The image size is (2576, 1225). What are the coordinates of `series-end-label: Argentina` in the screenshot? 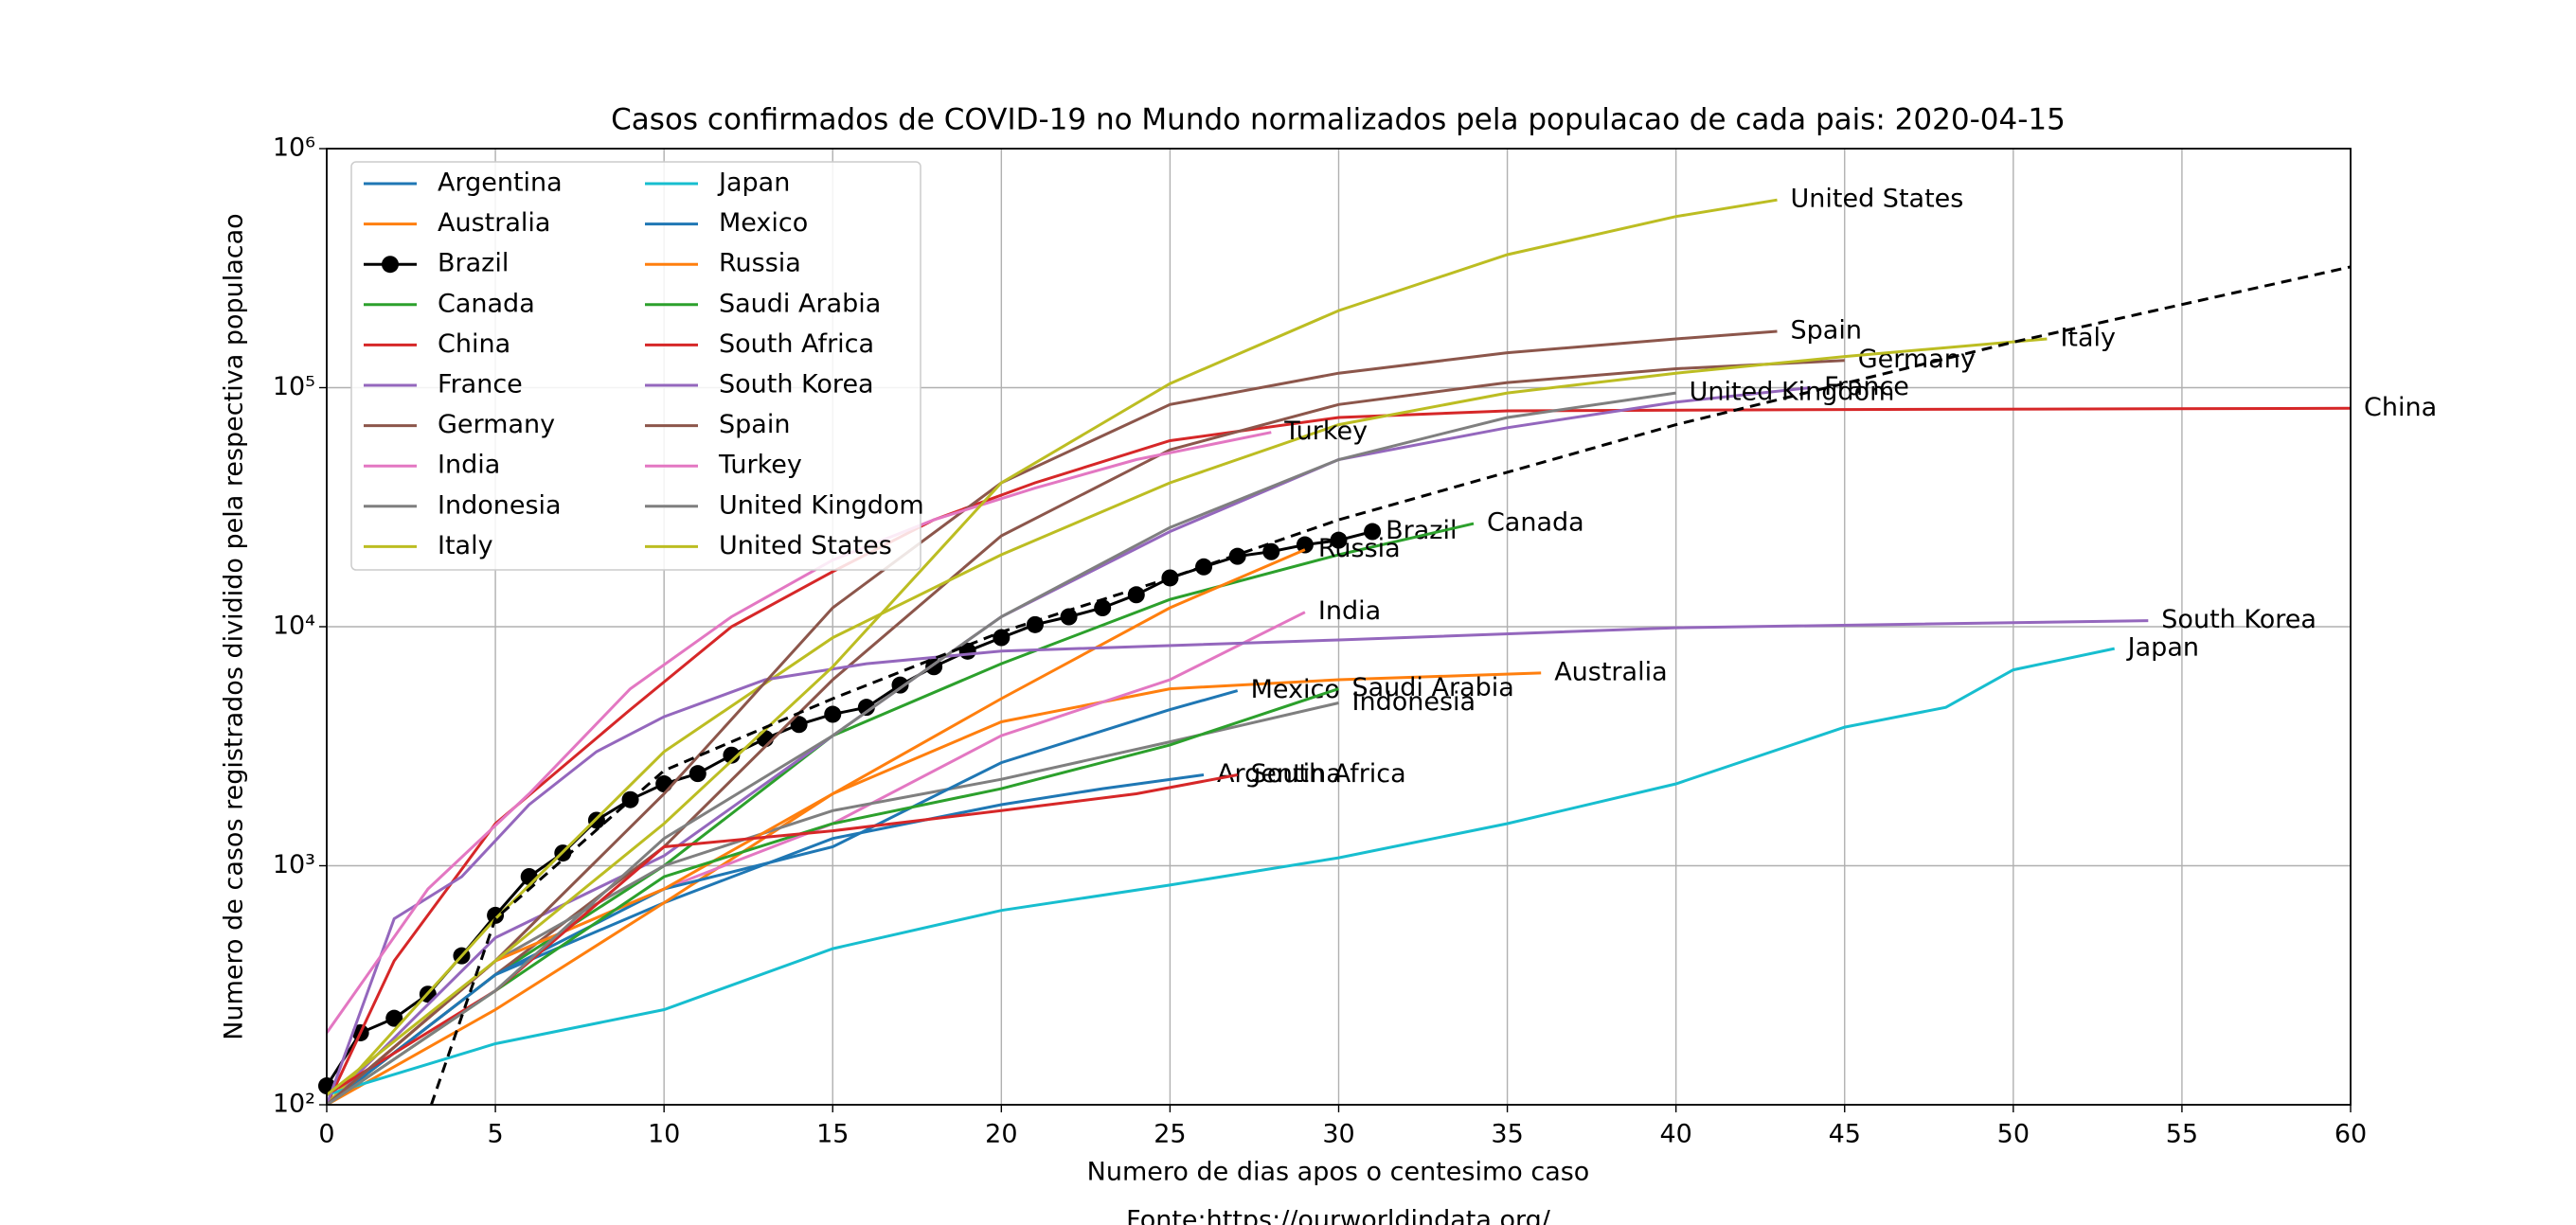 It's located at (1279, 774).